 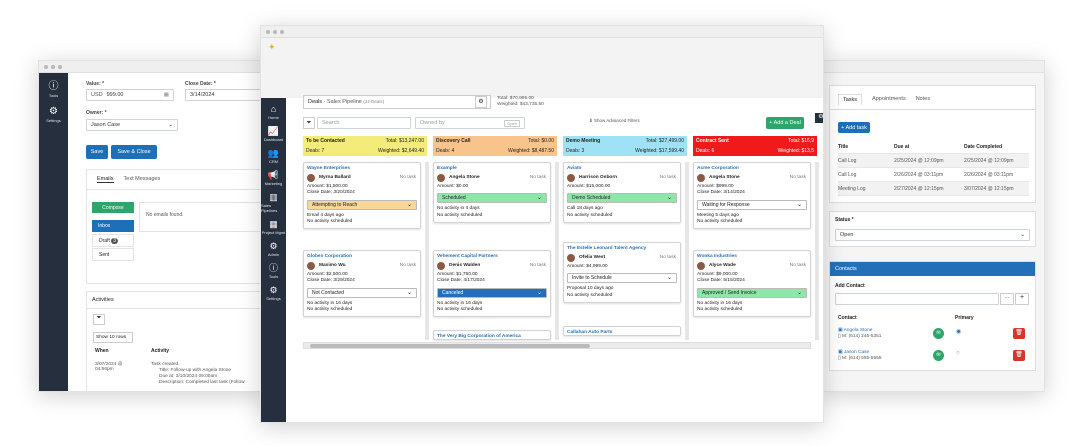 I want to click on deal-status-select: Canceled, so click(x=492, y=292).